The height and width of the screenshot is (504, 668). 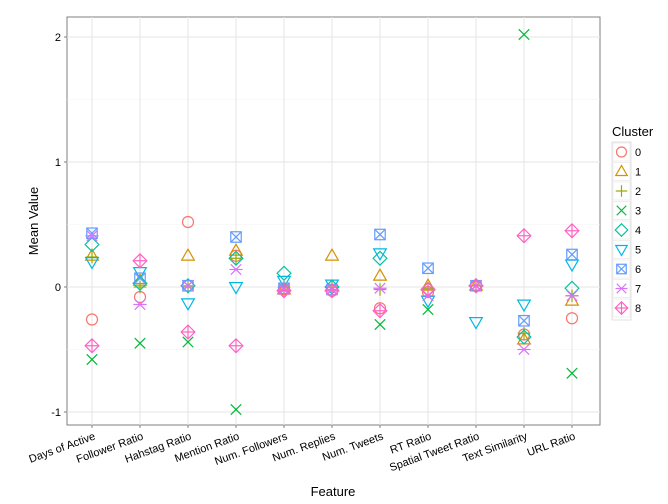 I want to click on legend-label: 5, so click(x=638, y=251).